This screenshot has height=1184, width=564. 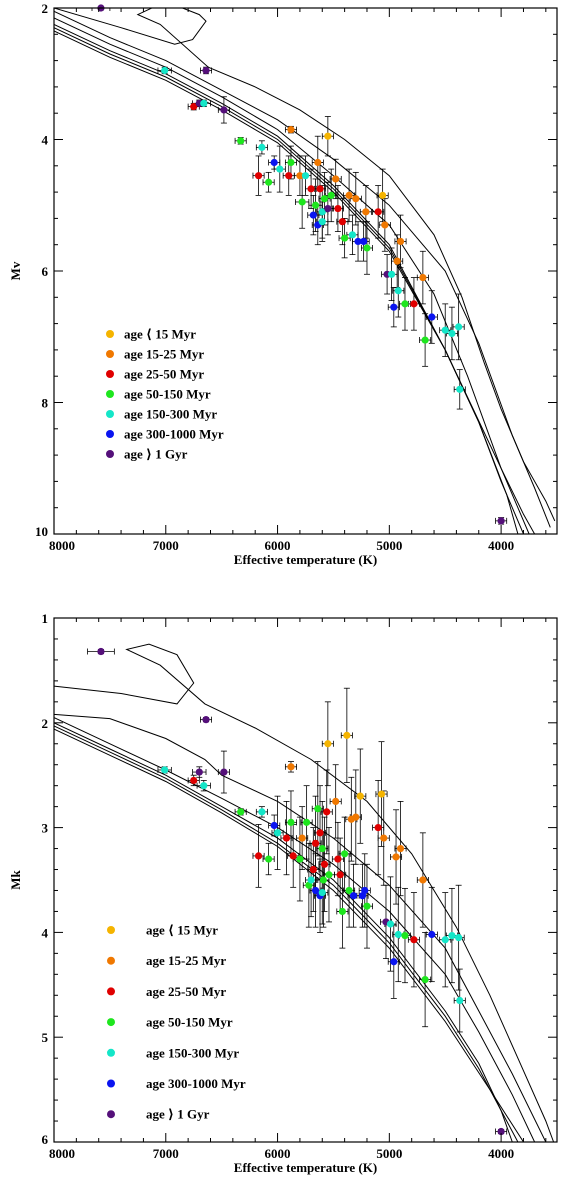 I want to click on x-tick-label: 5000, so click(x=389, y=1153).